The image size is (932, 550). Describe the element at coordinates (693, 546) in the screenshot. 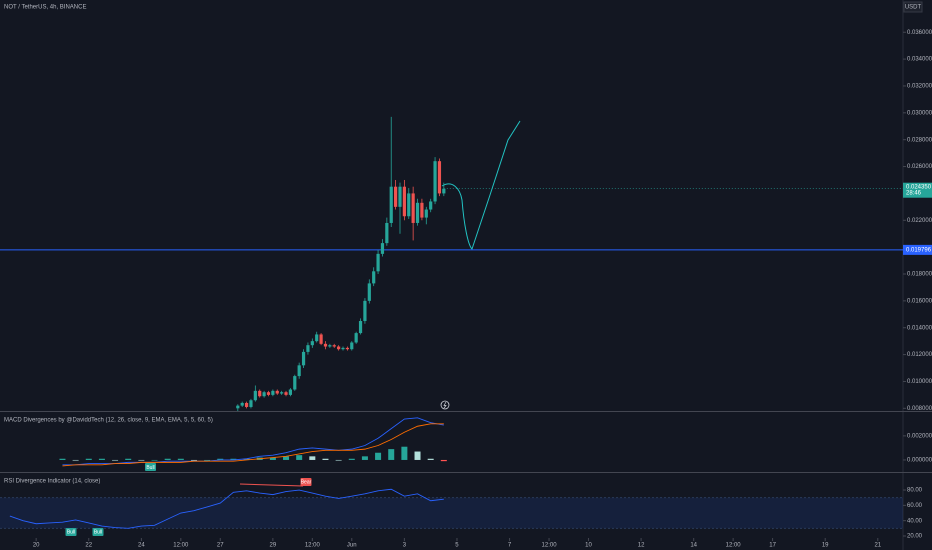

I see `x-tick-label: 14` at that location.